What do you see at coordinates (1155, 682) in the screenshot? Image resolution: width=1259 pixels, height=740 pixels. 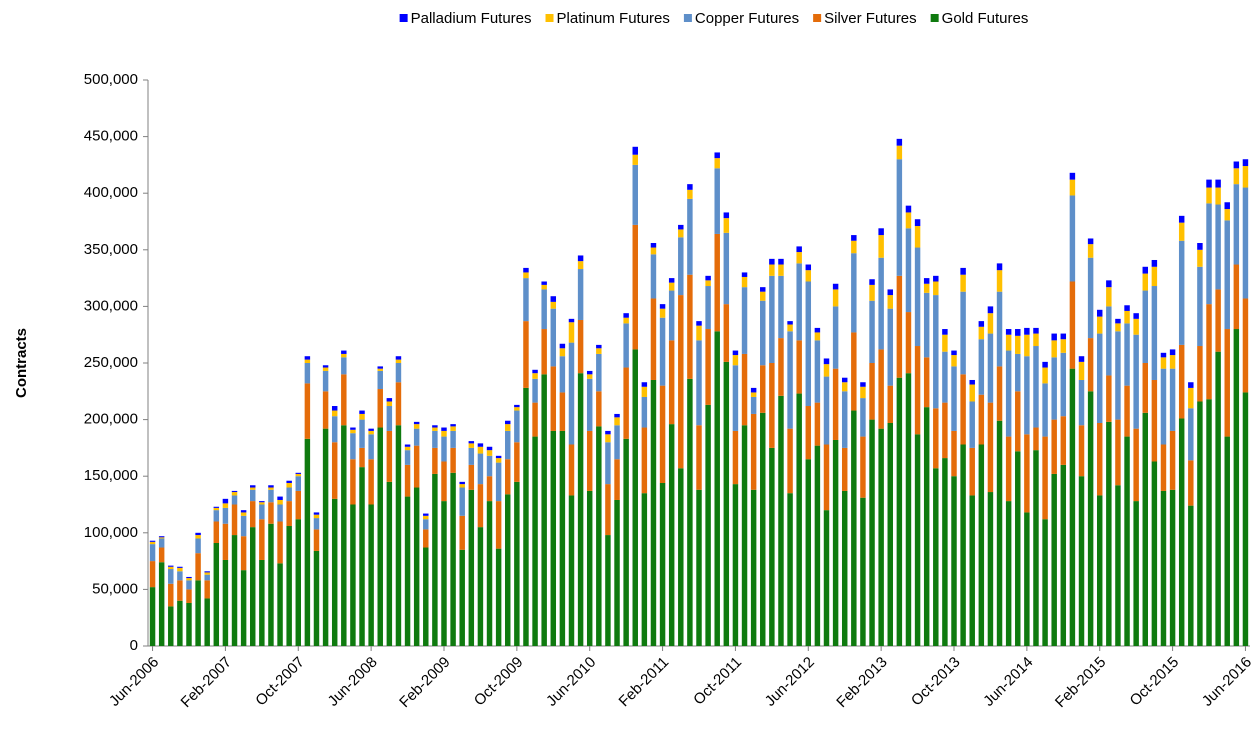 I see `x-tick-label: Oct-2015` at bounding box center [1155, 682].